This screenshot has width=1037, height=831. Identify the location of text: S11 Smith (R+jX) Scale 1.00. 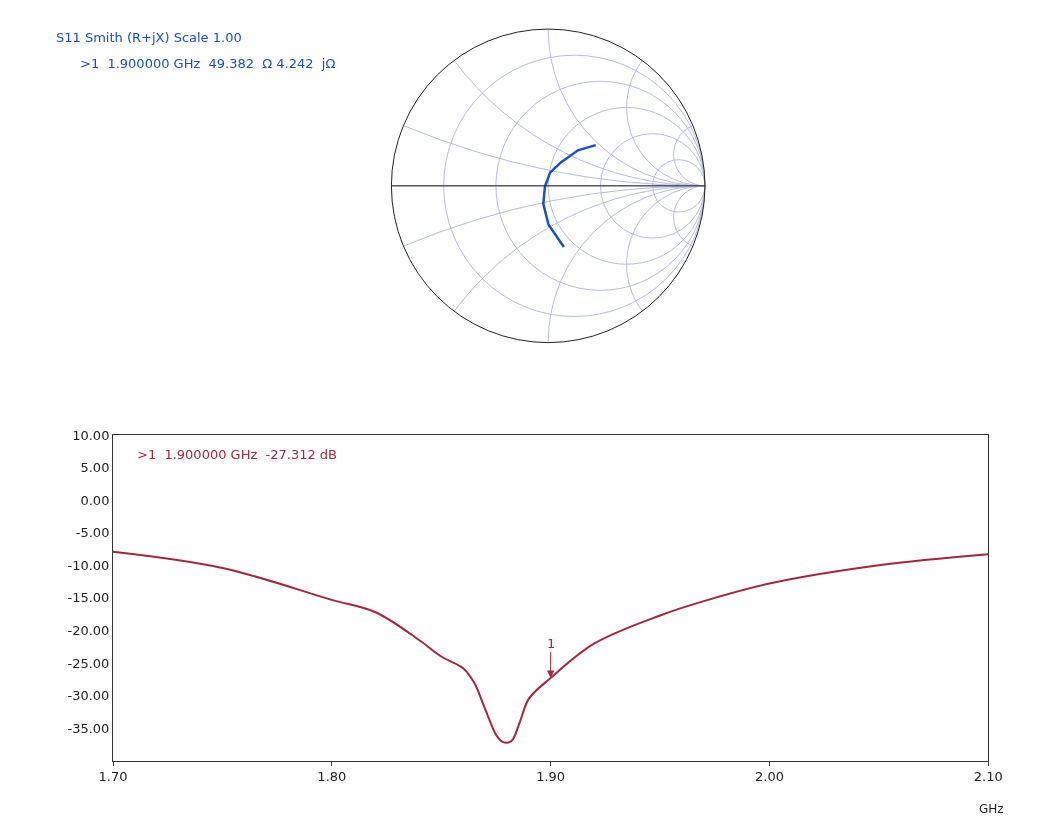
(149, 37).